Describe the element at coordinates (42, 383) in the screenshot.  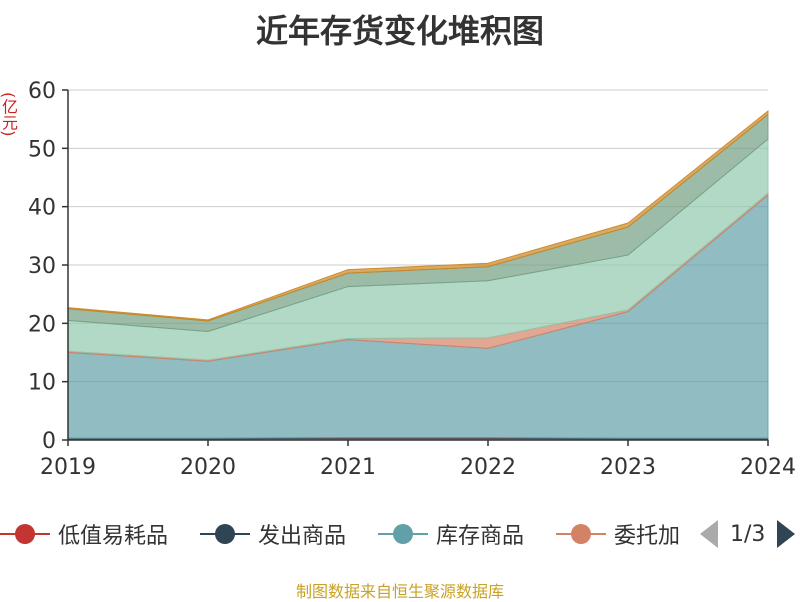
I see `y-tick-label: 10` at that location.